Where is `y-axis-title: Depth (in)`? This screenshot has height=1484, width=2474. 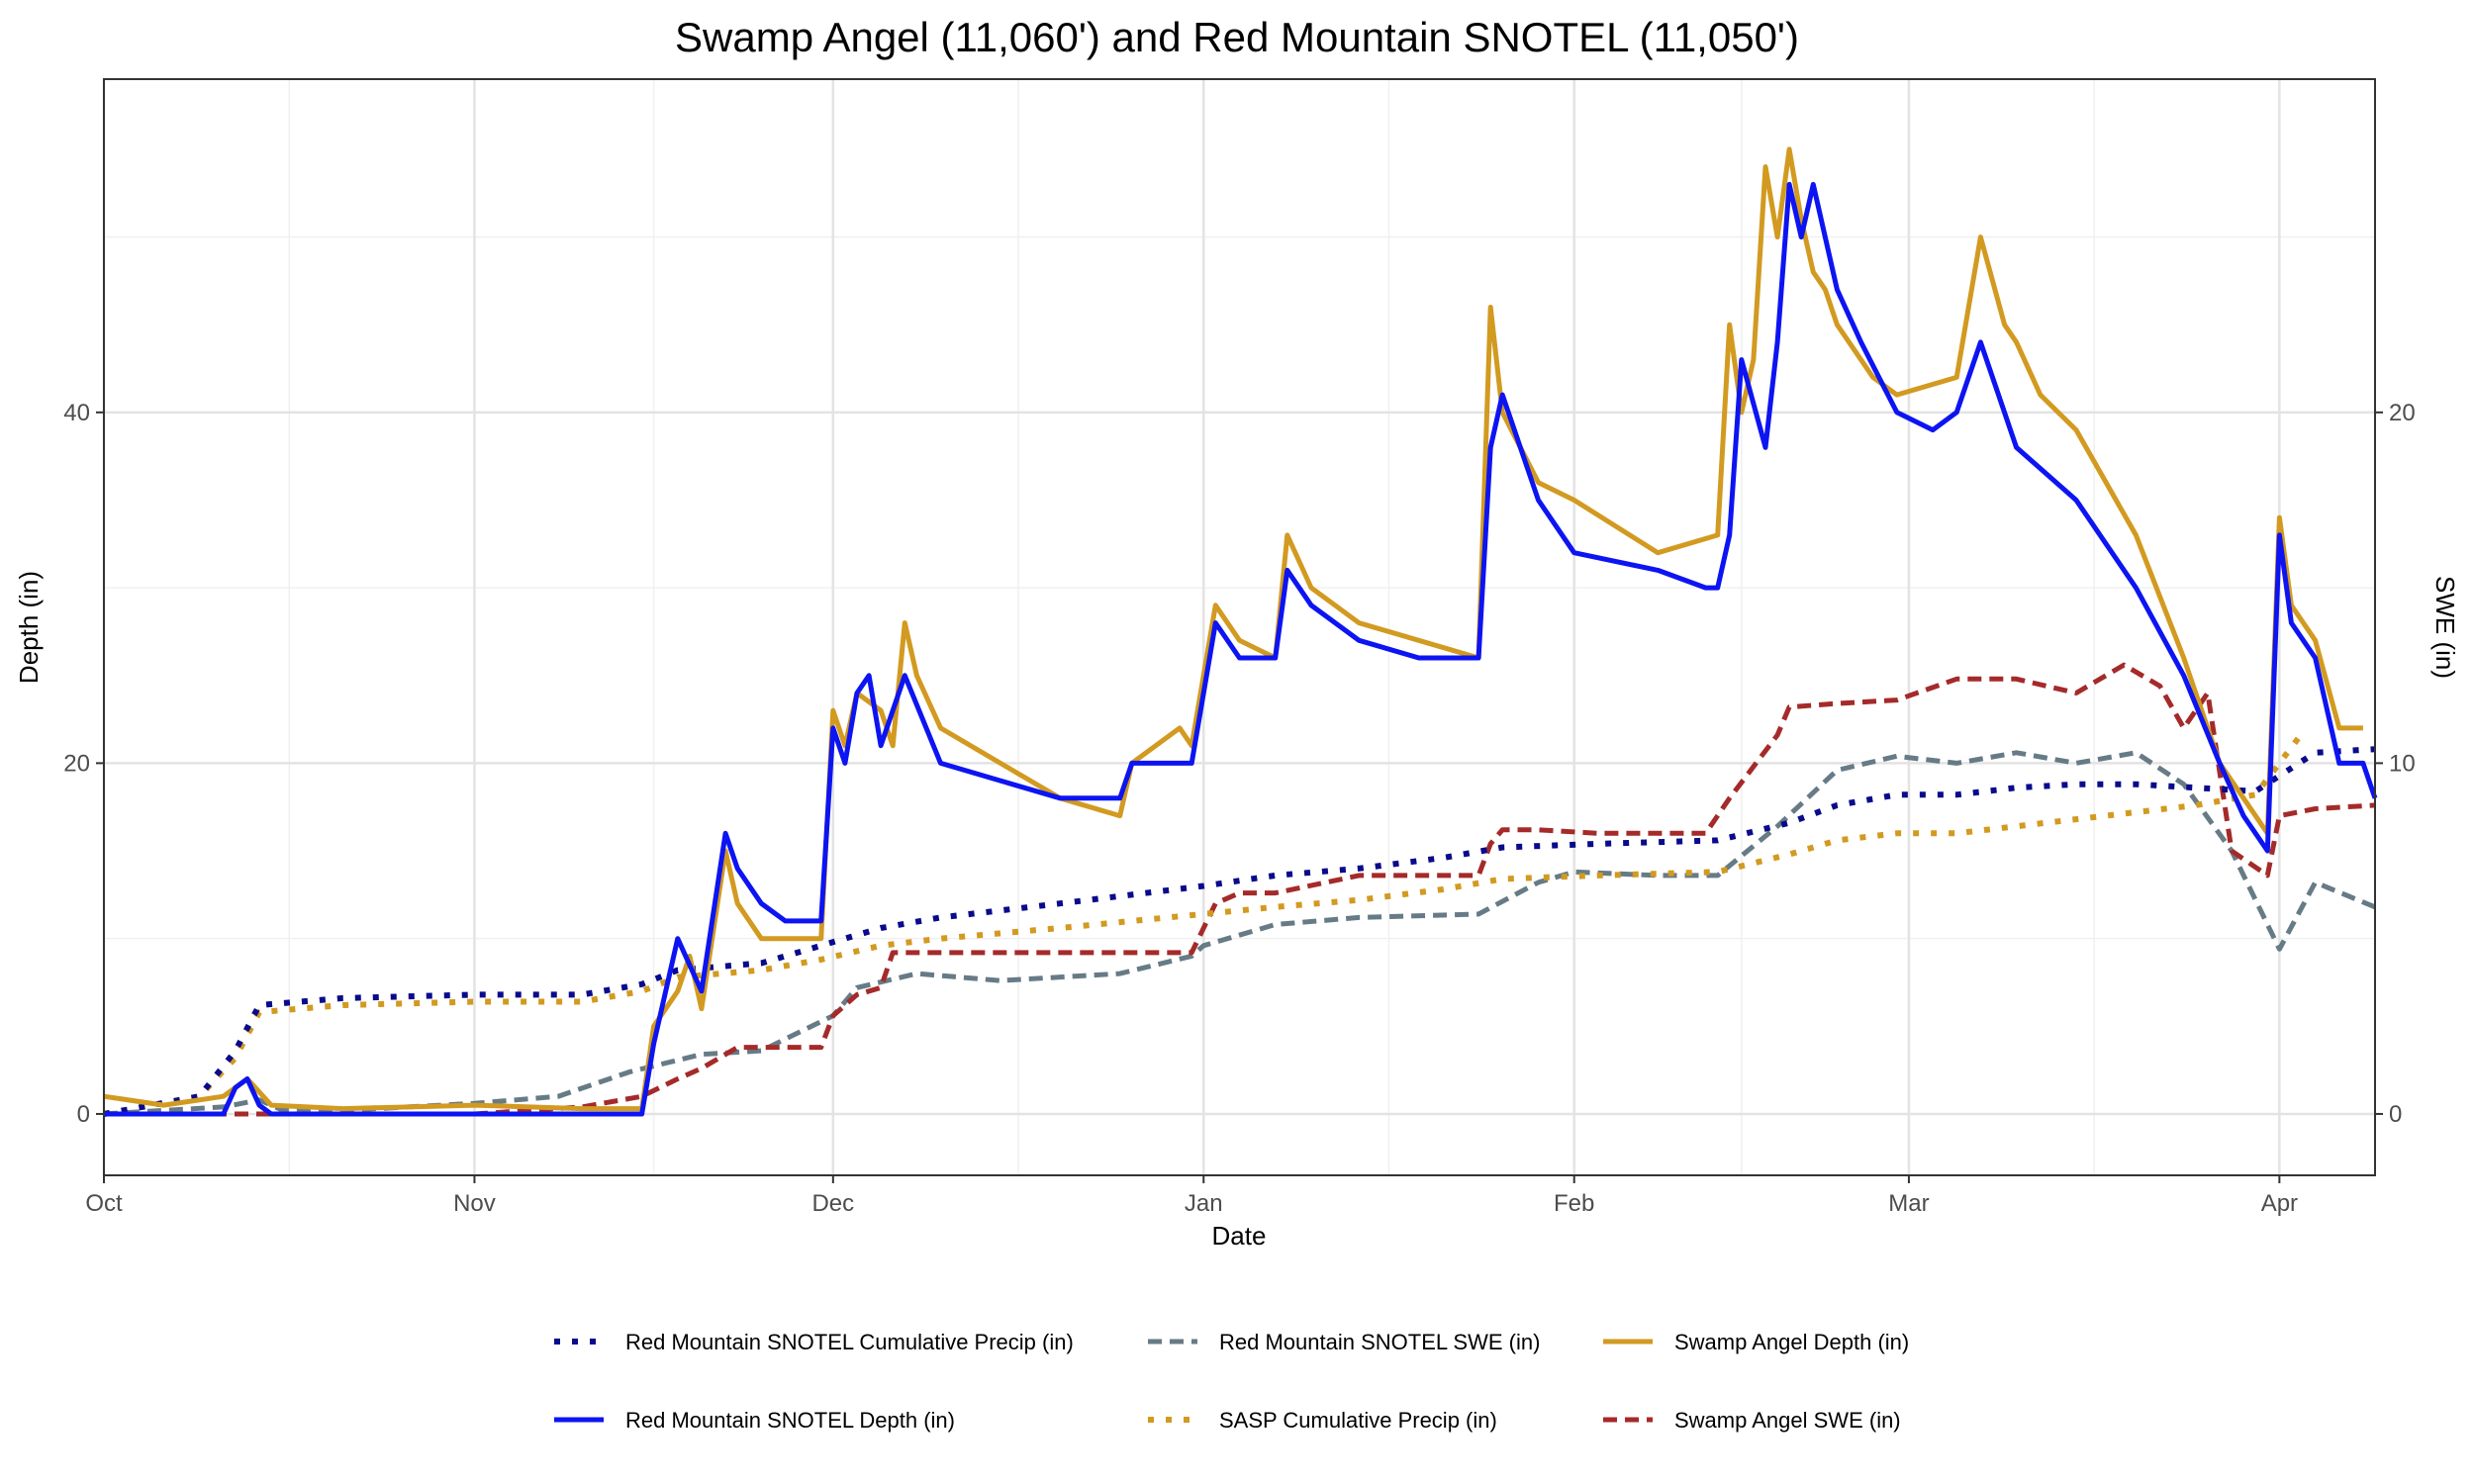 y-axis-title: Depth (in) is located at coordinates (29, 627).